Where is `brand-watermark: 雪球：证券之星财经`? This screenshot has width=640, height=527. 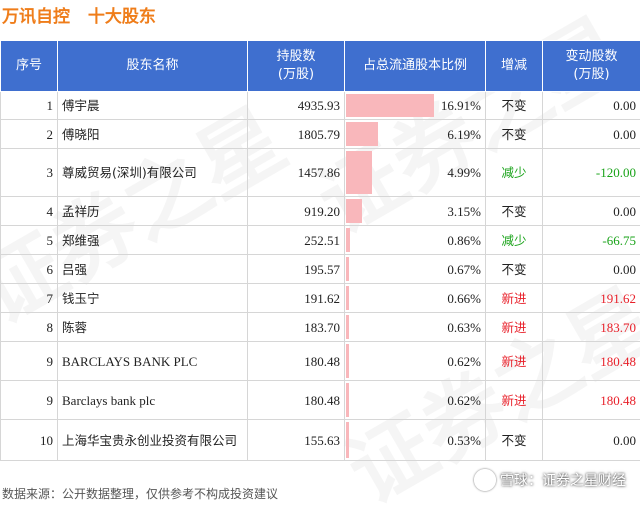 brand-watermark: 雪球：证券之星财经 is located at coordinates (550, 481).